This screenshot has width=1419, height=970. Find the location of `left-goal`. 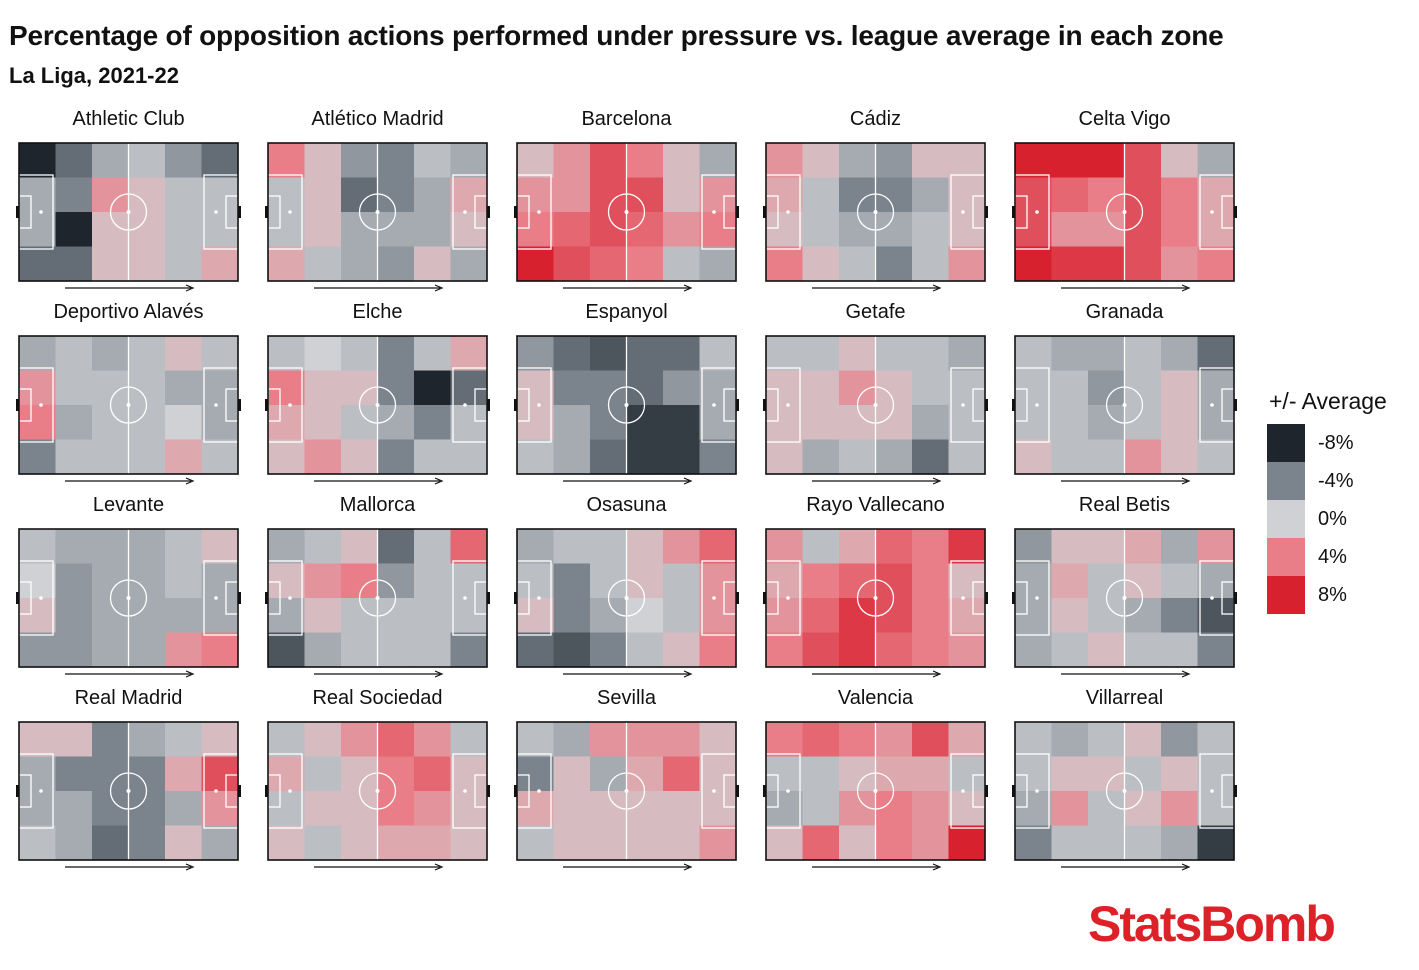

left-goal is located at coordinates (764, 598).